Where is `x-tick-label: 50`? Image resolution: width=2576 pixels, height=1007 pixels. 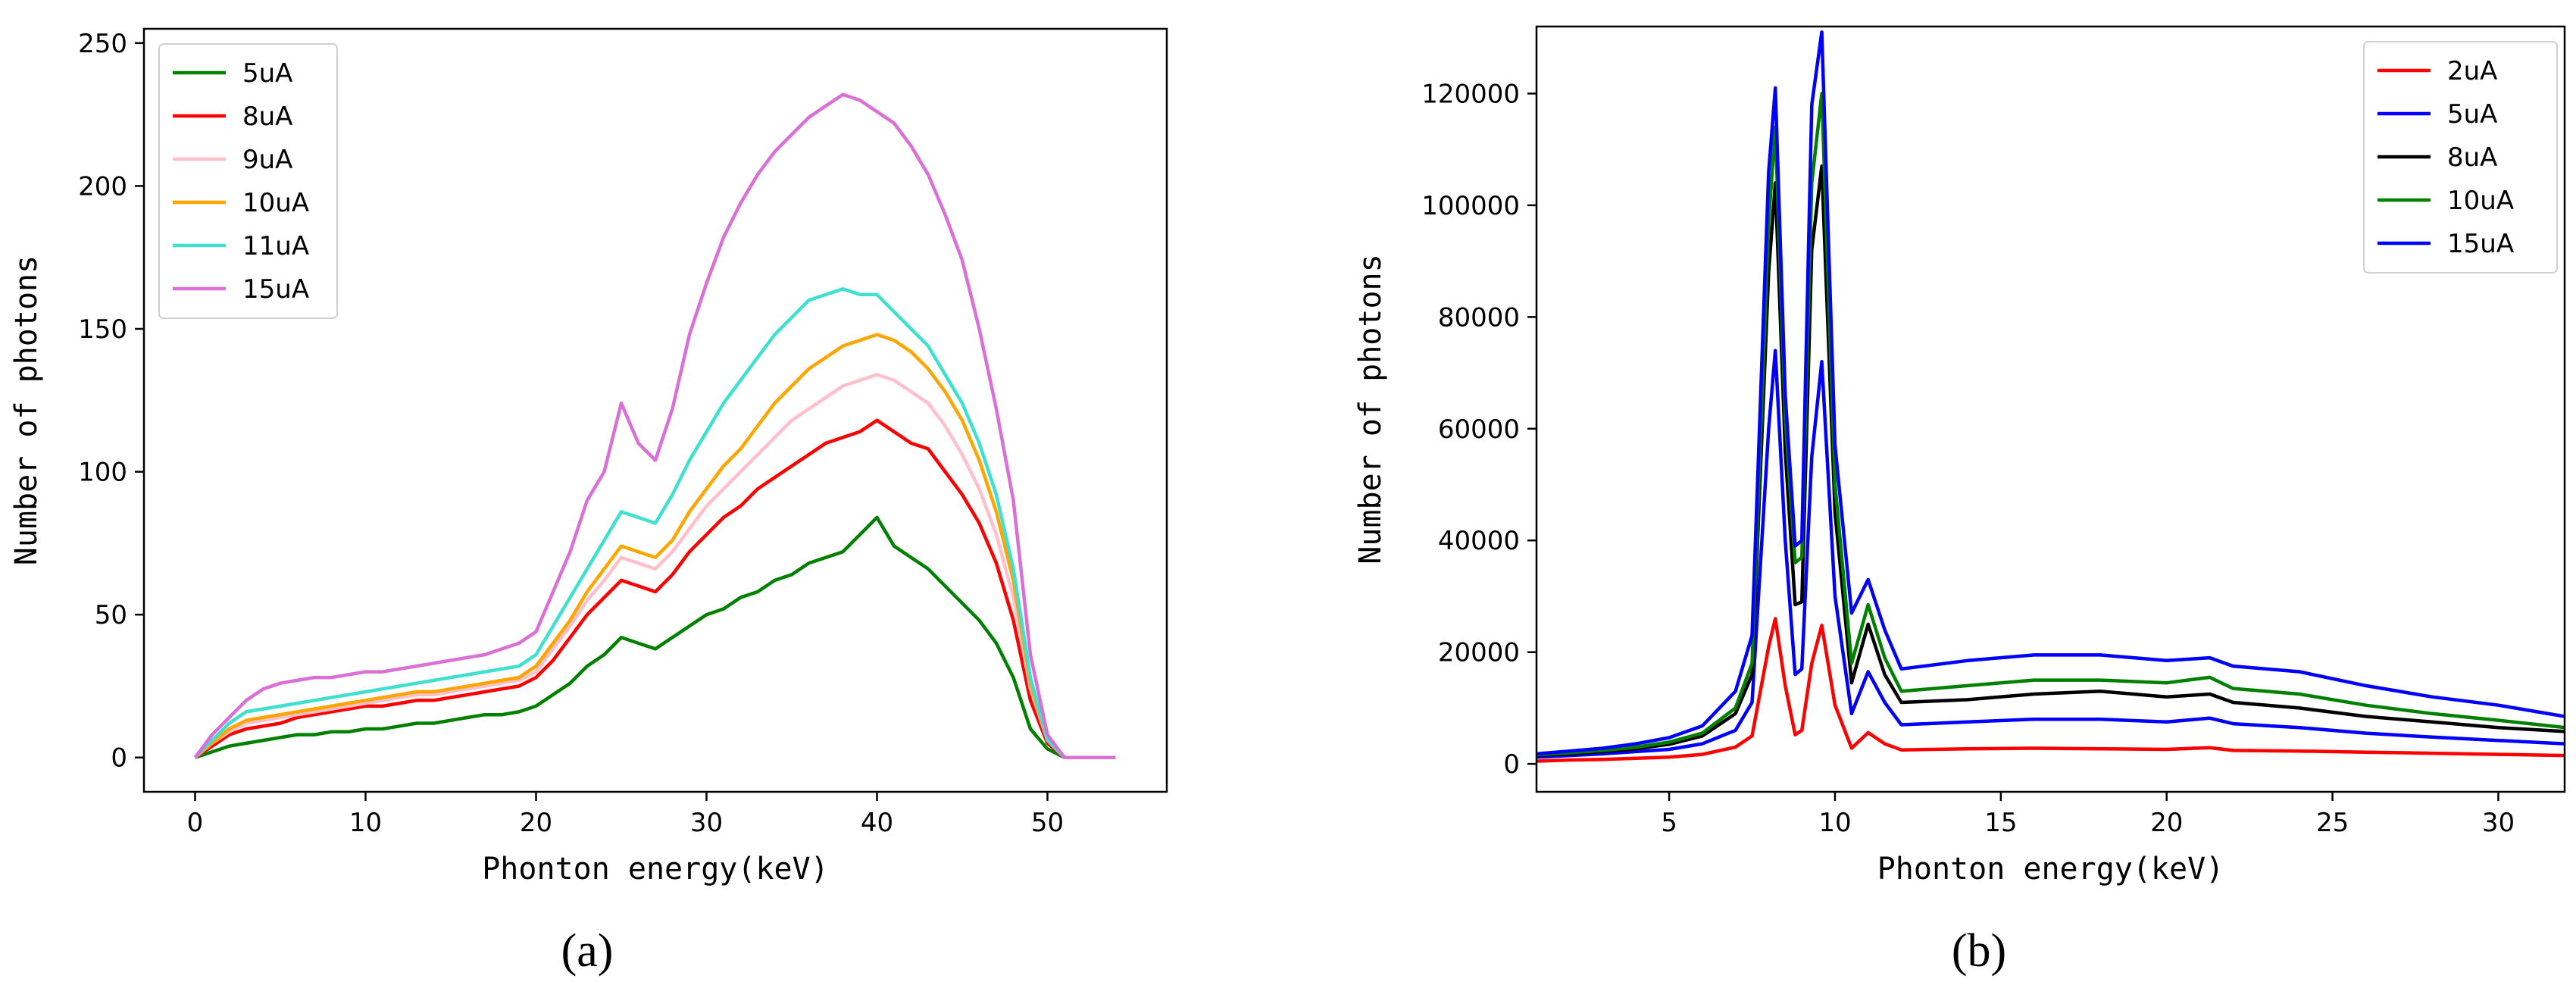 x-tick-label: 50 is located at coordinates (1047, 823).